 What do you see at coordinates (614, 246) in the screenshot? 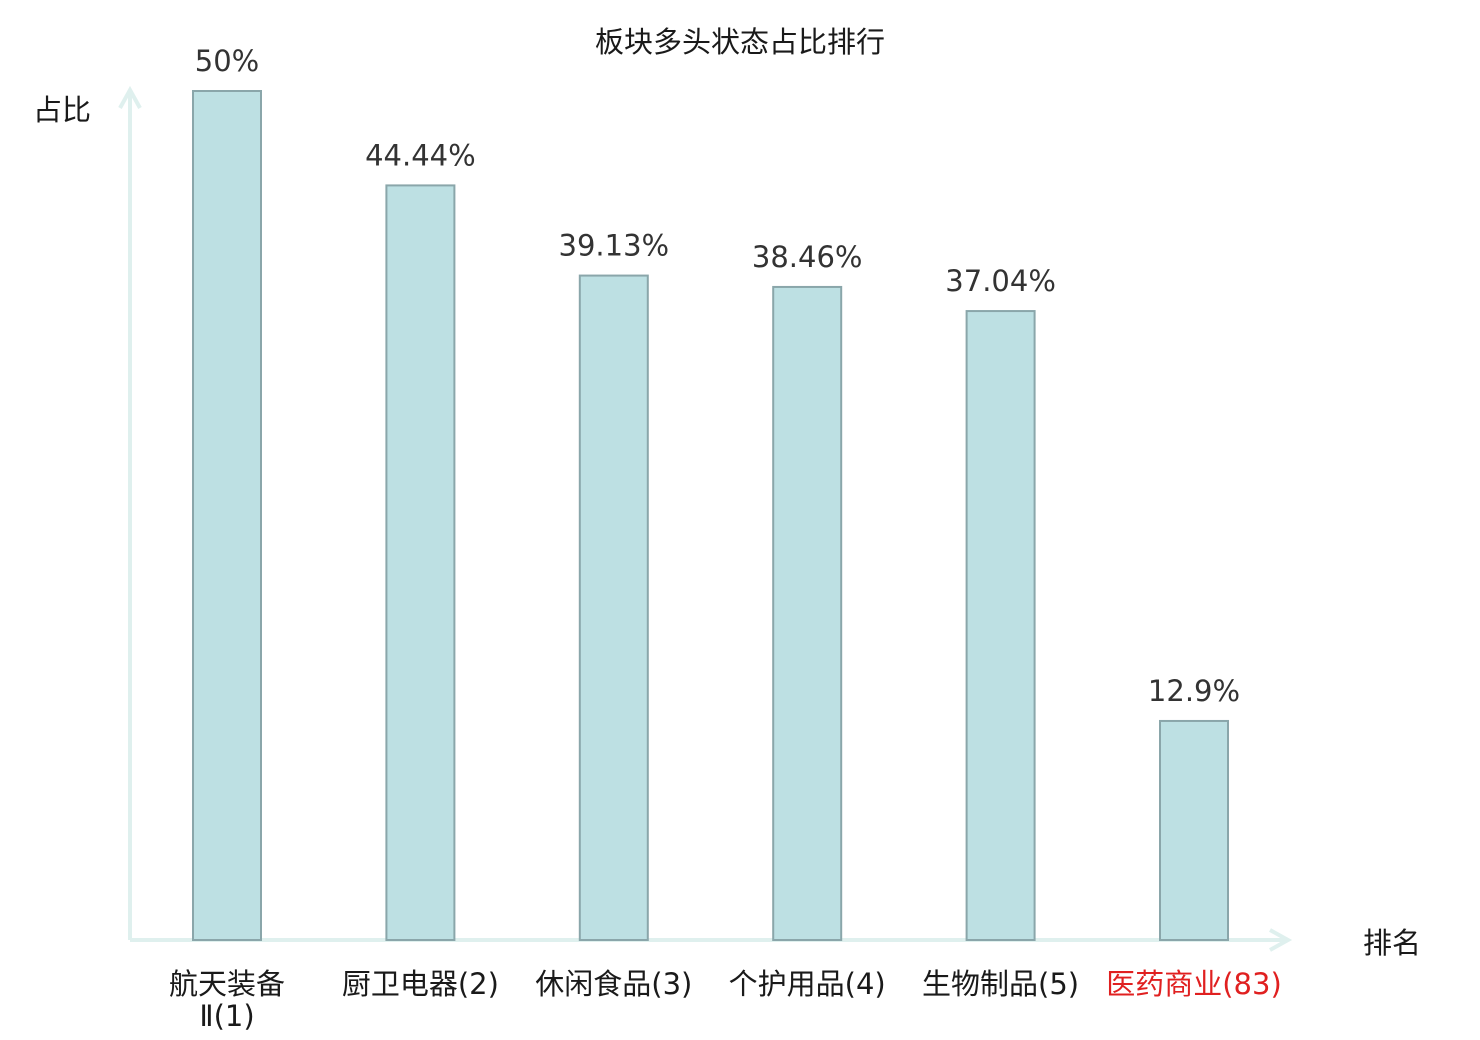
I see `value-label: 39.13%` at bounding box center [614, 246].